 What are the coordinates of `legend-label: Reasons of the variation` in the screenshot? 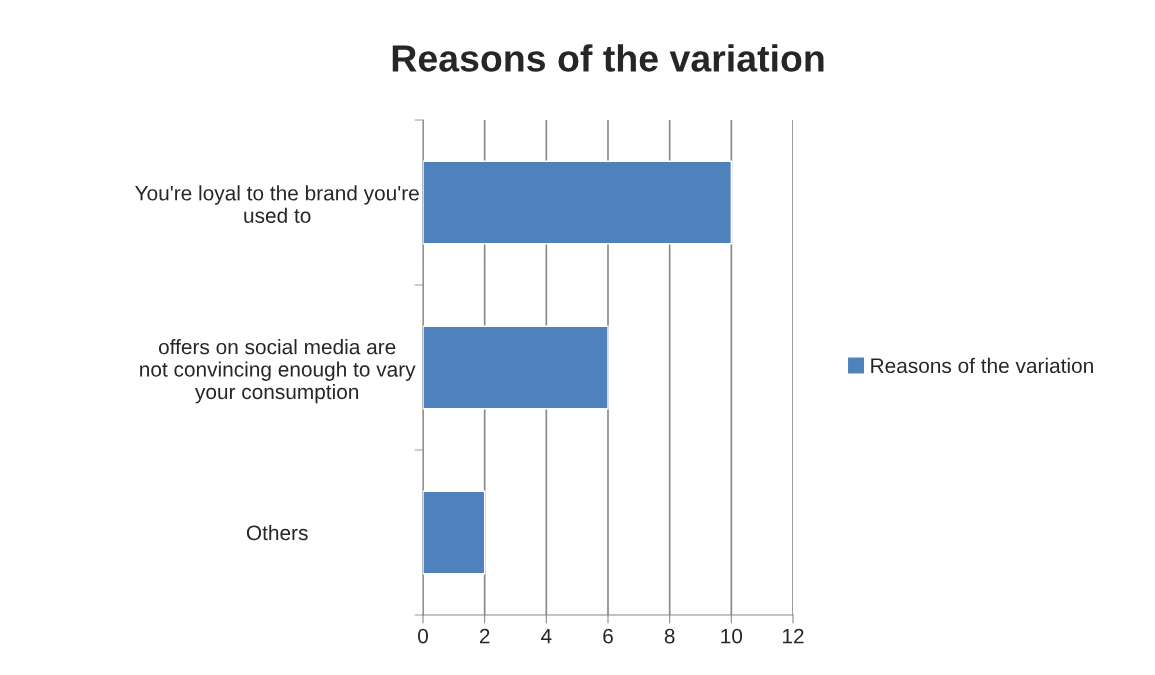 It's located at (982, 365).